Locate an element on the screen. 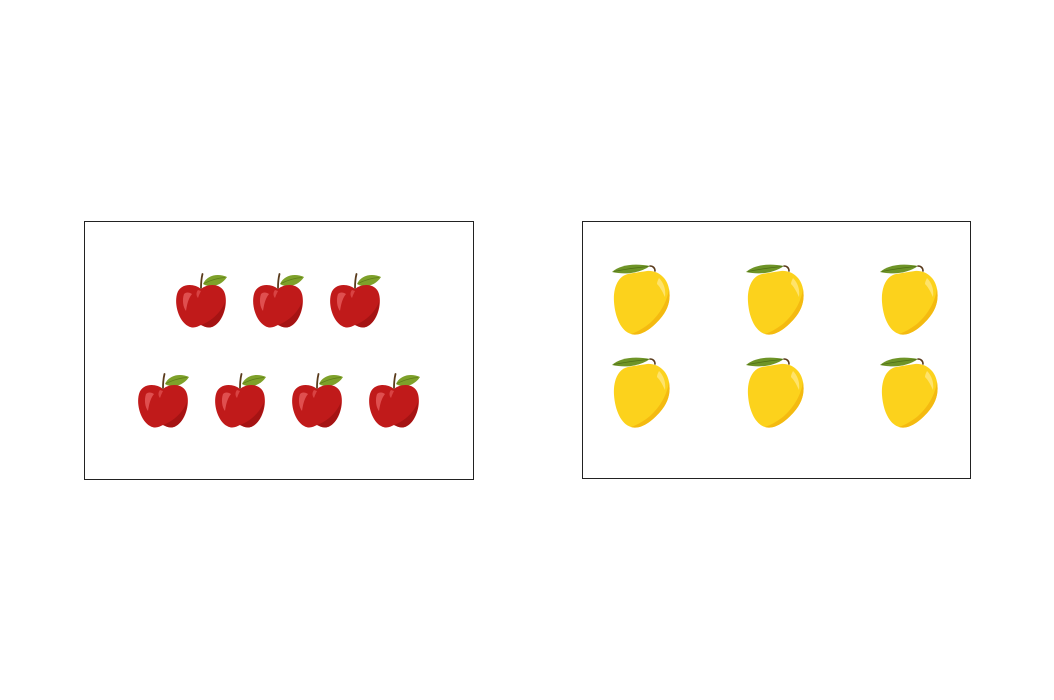  mango-panel is located at coordinates (776, 350).